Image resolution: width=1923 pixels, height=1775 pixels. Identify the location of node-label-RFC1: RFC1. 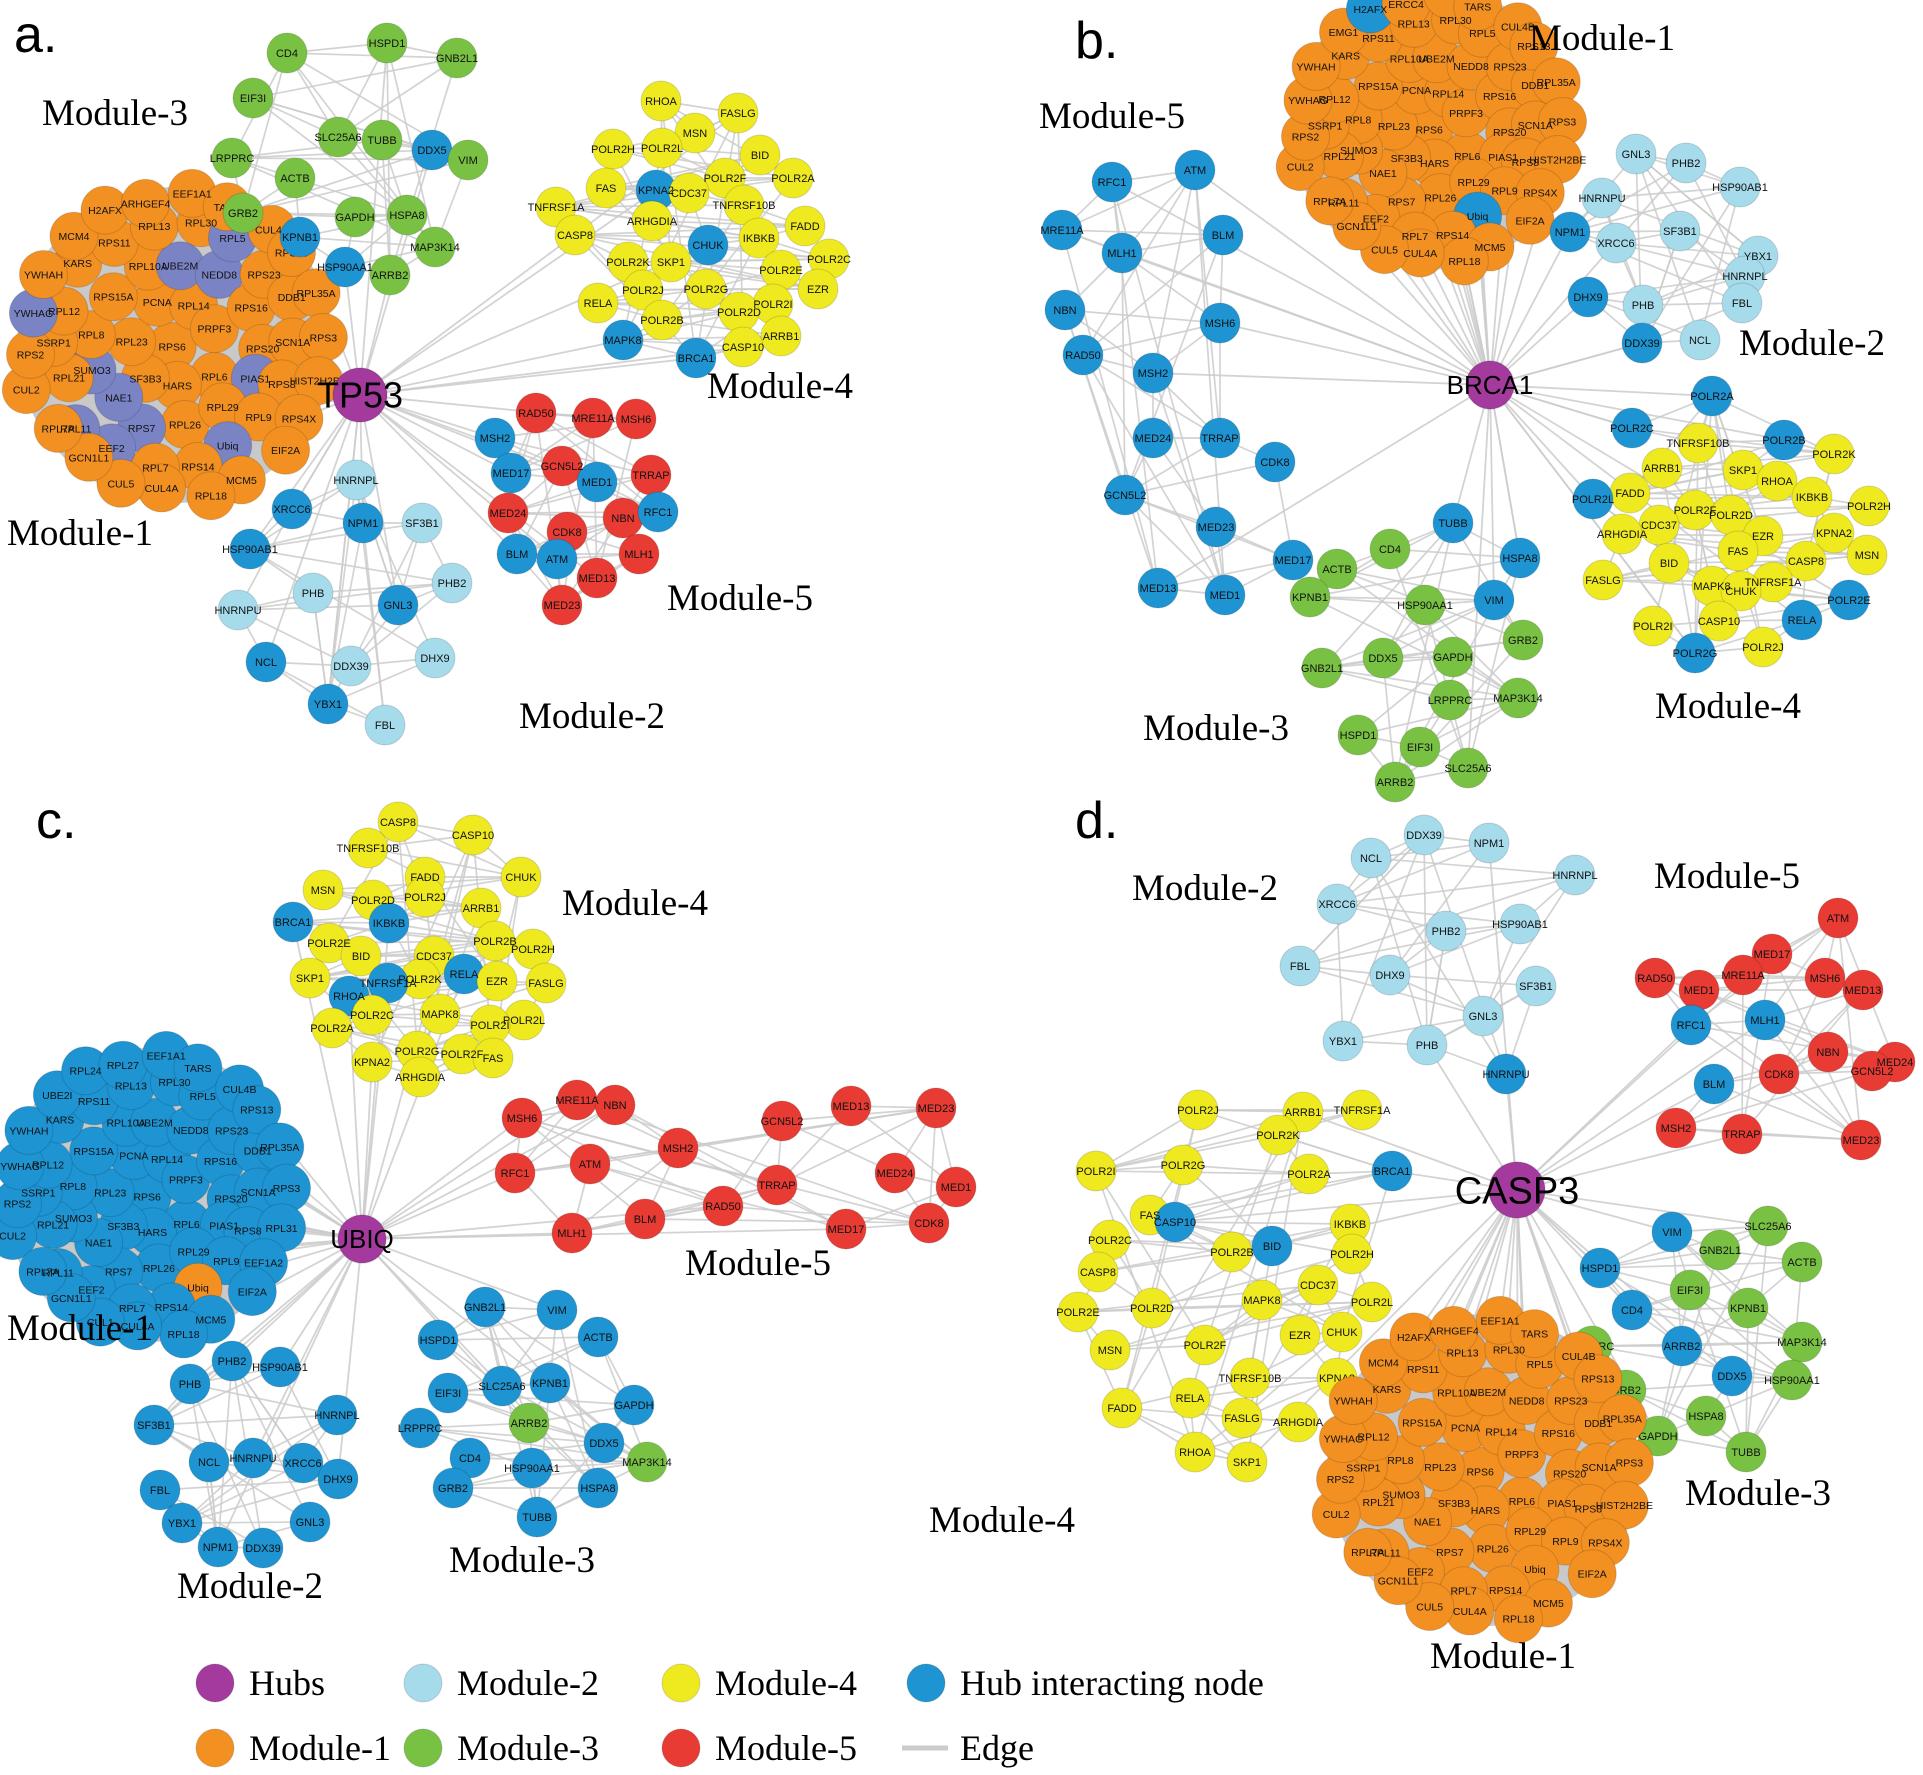
(1691, 1026).